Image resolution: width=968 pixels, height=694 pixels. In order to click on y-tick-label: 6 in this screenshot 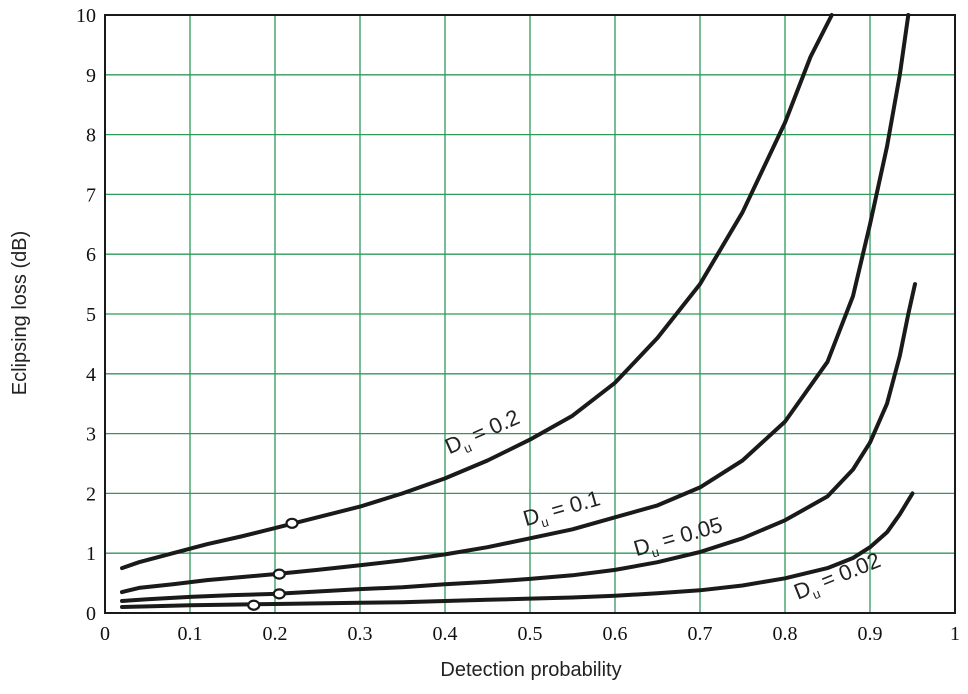, I will do `click(91, 255)`.